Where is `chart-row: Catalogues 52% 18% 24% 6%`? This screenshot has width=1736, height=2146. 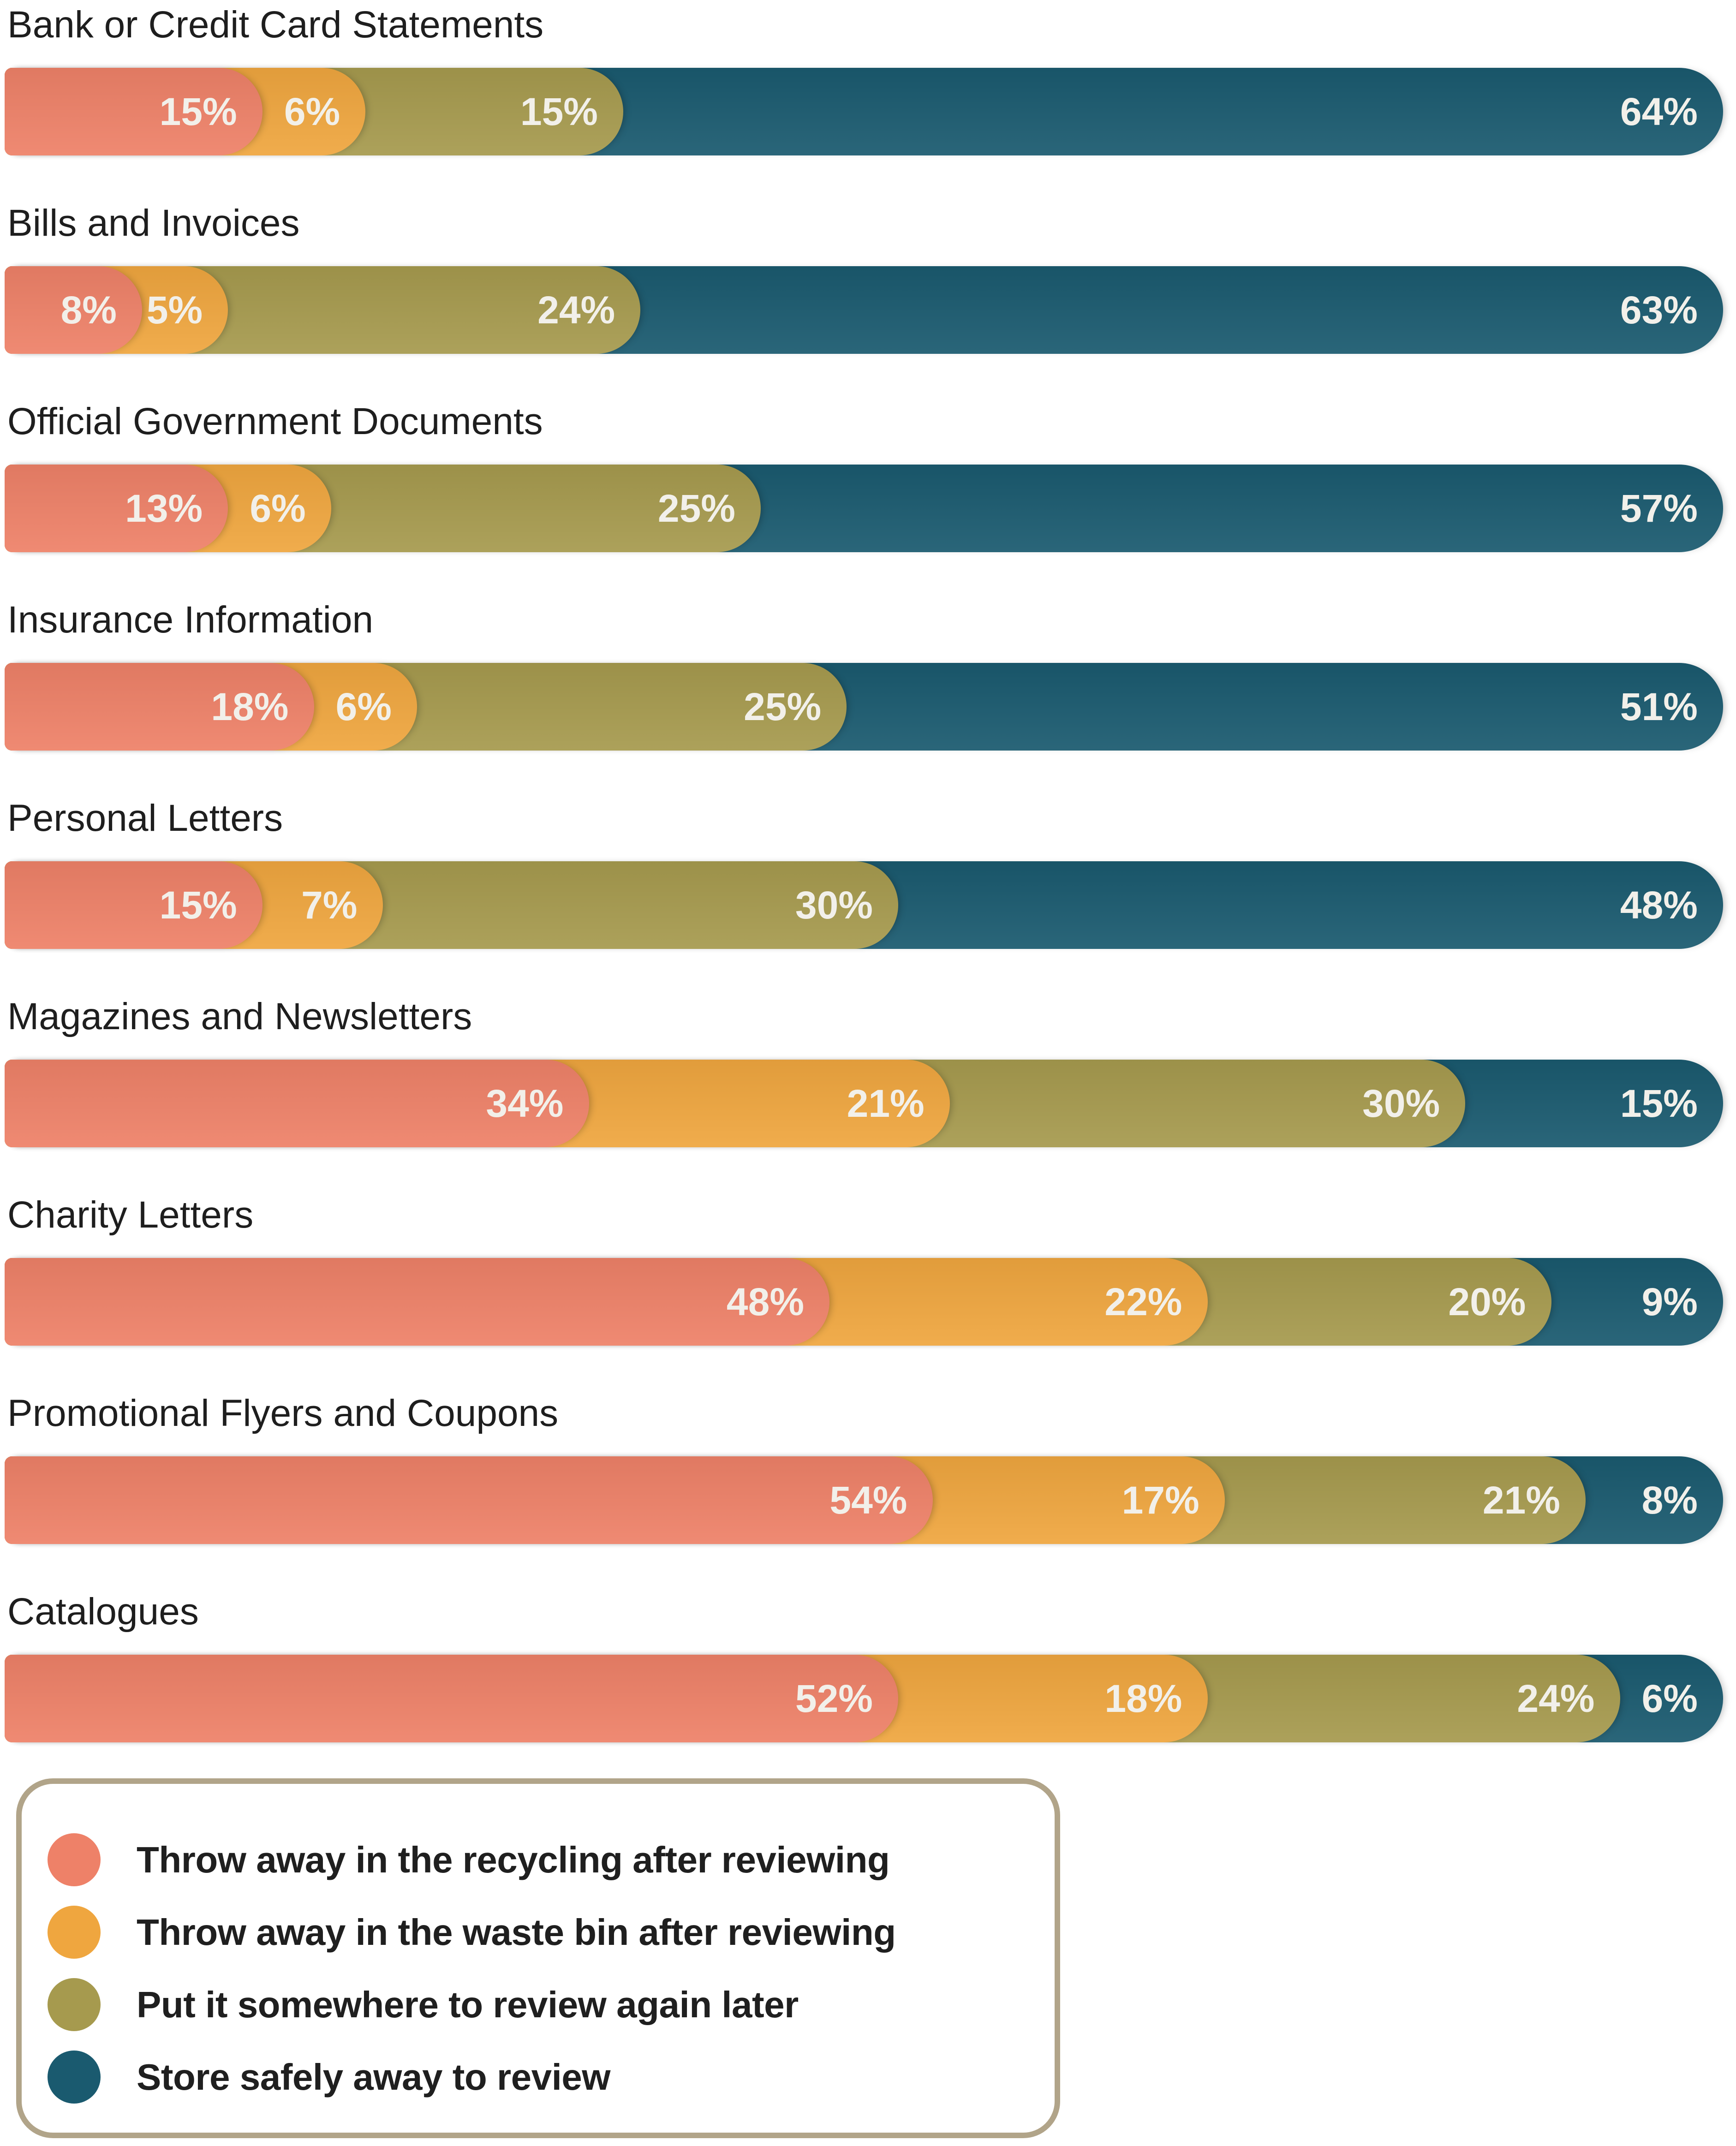
chart-row: Catalogues 52% 18% 24% 6% is located at coordinates (868, 1686).